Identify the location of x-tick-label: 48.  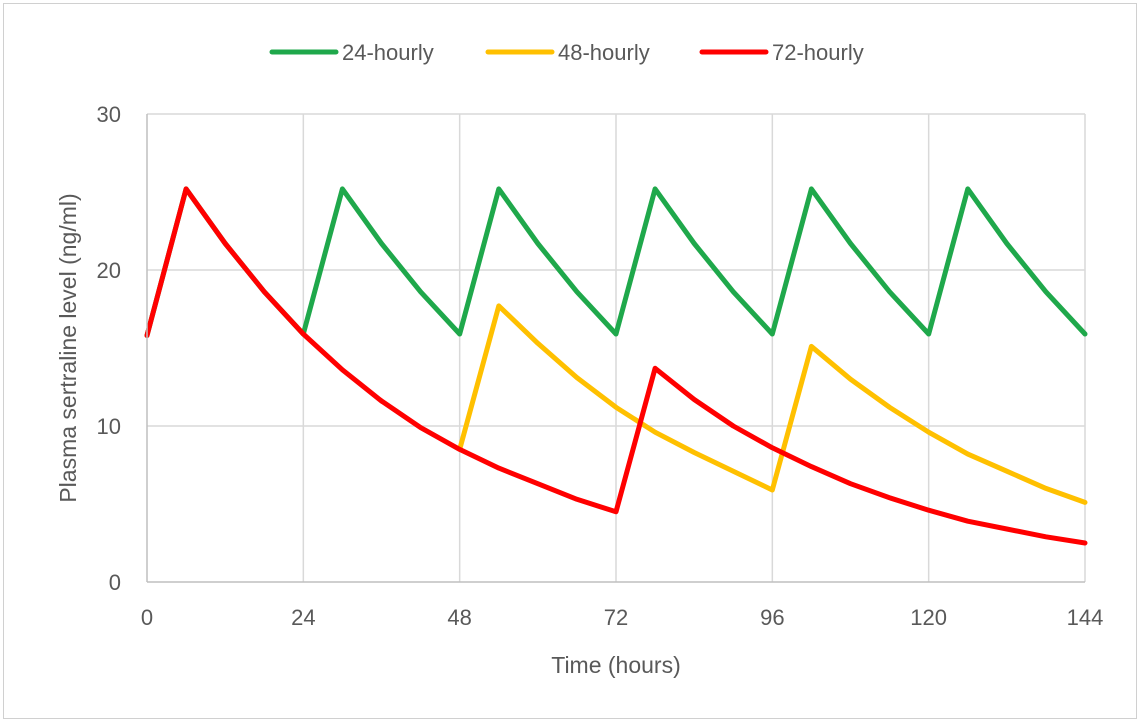
(459, 617).